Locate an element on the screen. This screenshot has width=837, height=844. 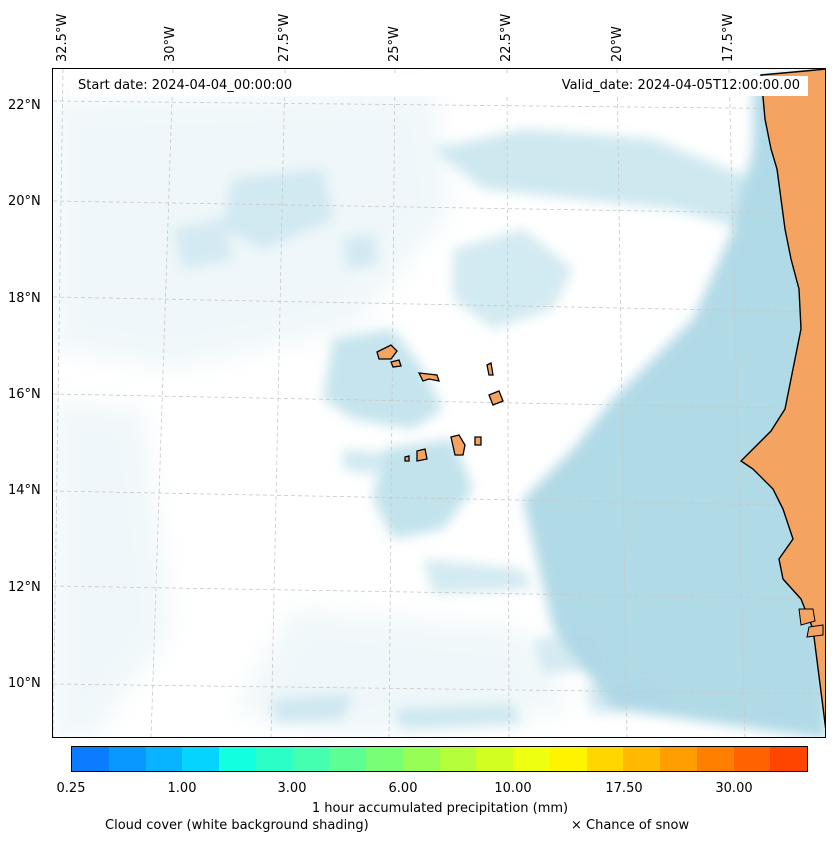
colorbar-label: 1 hour accumulated precipitation (mm) is located at coordinates (440, 808).